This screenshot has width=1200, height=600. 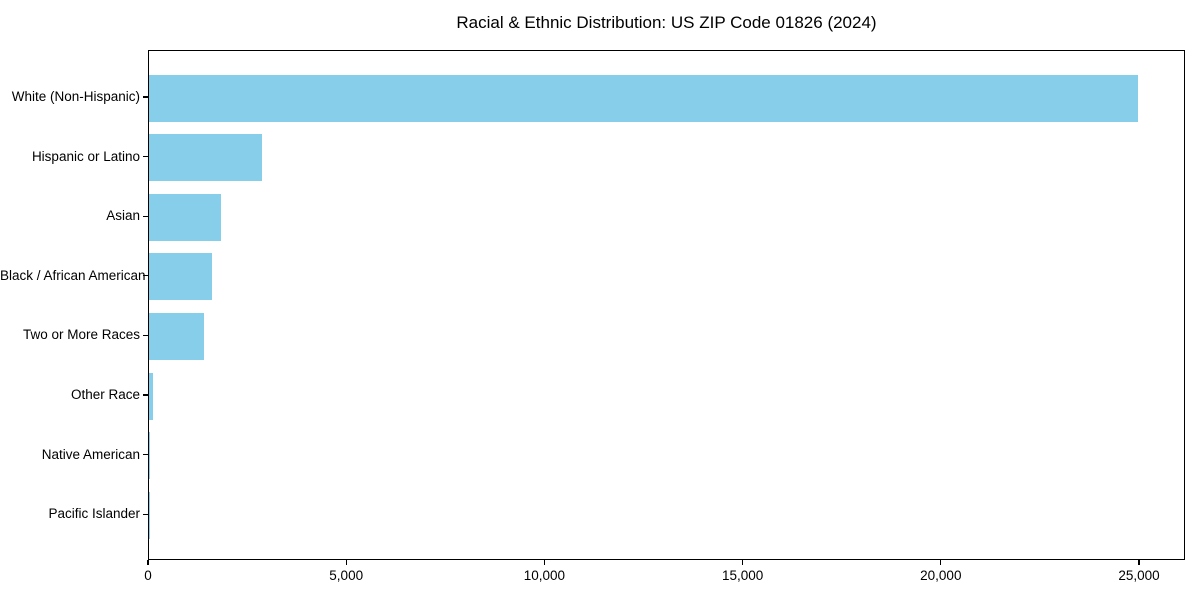 What do you see at coordinates (94, 514) in the screenshot?
I see `y-tick-label: Pacific Islander` at bounding box center [94, 514].